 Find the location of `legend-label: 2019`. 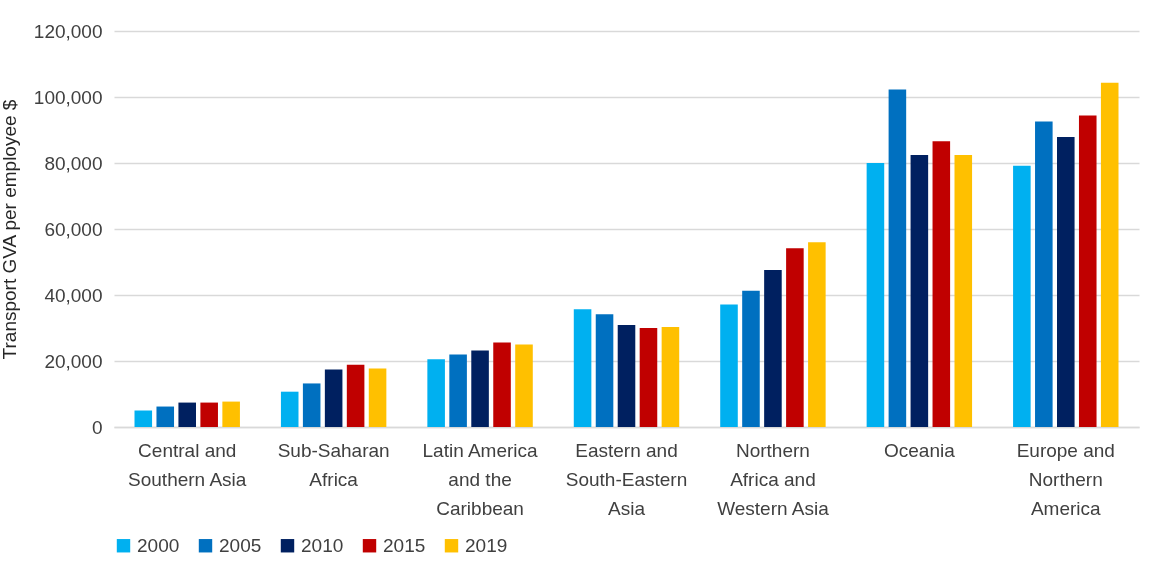

legend-label: 2019 is located at coordinates (486, 545).